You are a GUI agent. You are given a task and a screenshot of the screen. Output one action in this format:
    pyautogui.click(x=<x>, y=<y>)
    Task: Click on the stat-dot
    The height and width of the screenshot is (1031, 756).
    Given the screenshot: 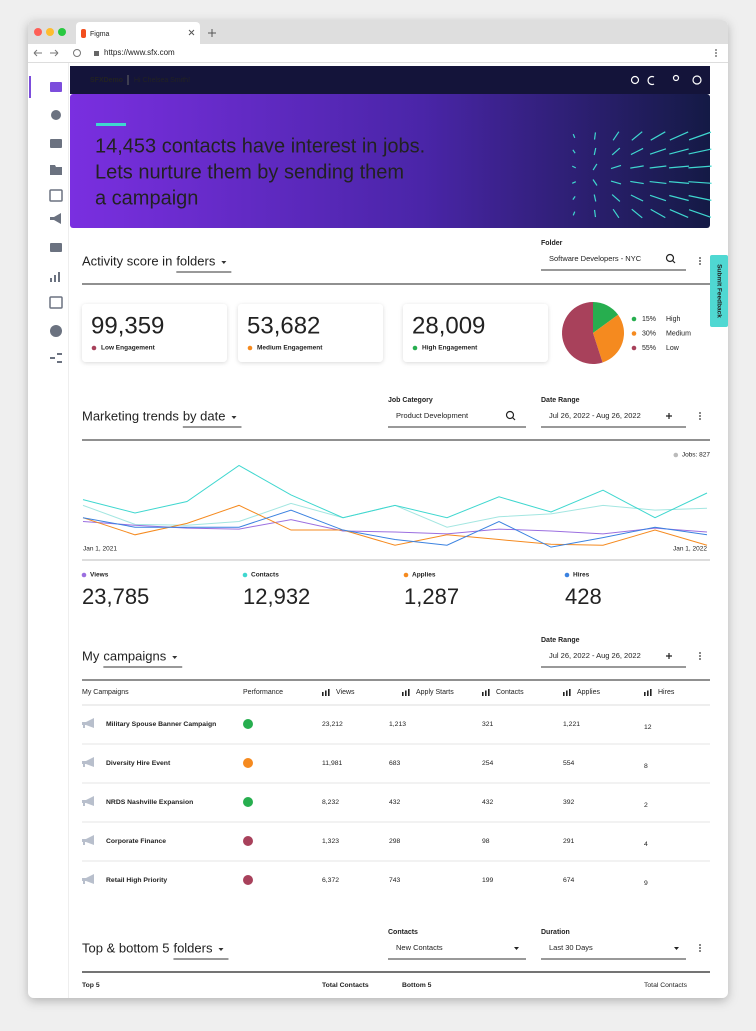 What is the action you would take?
    pyautogui.click(x=94, y=348)
    